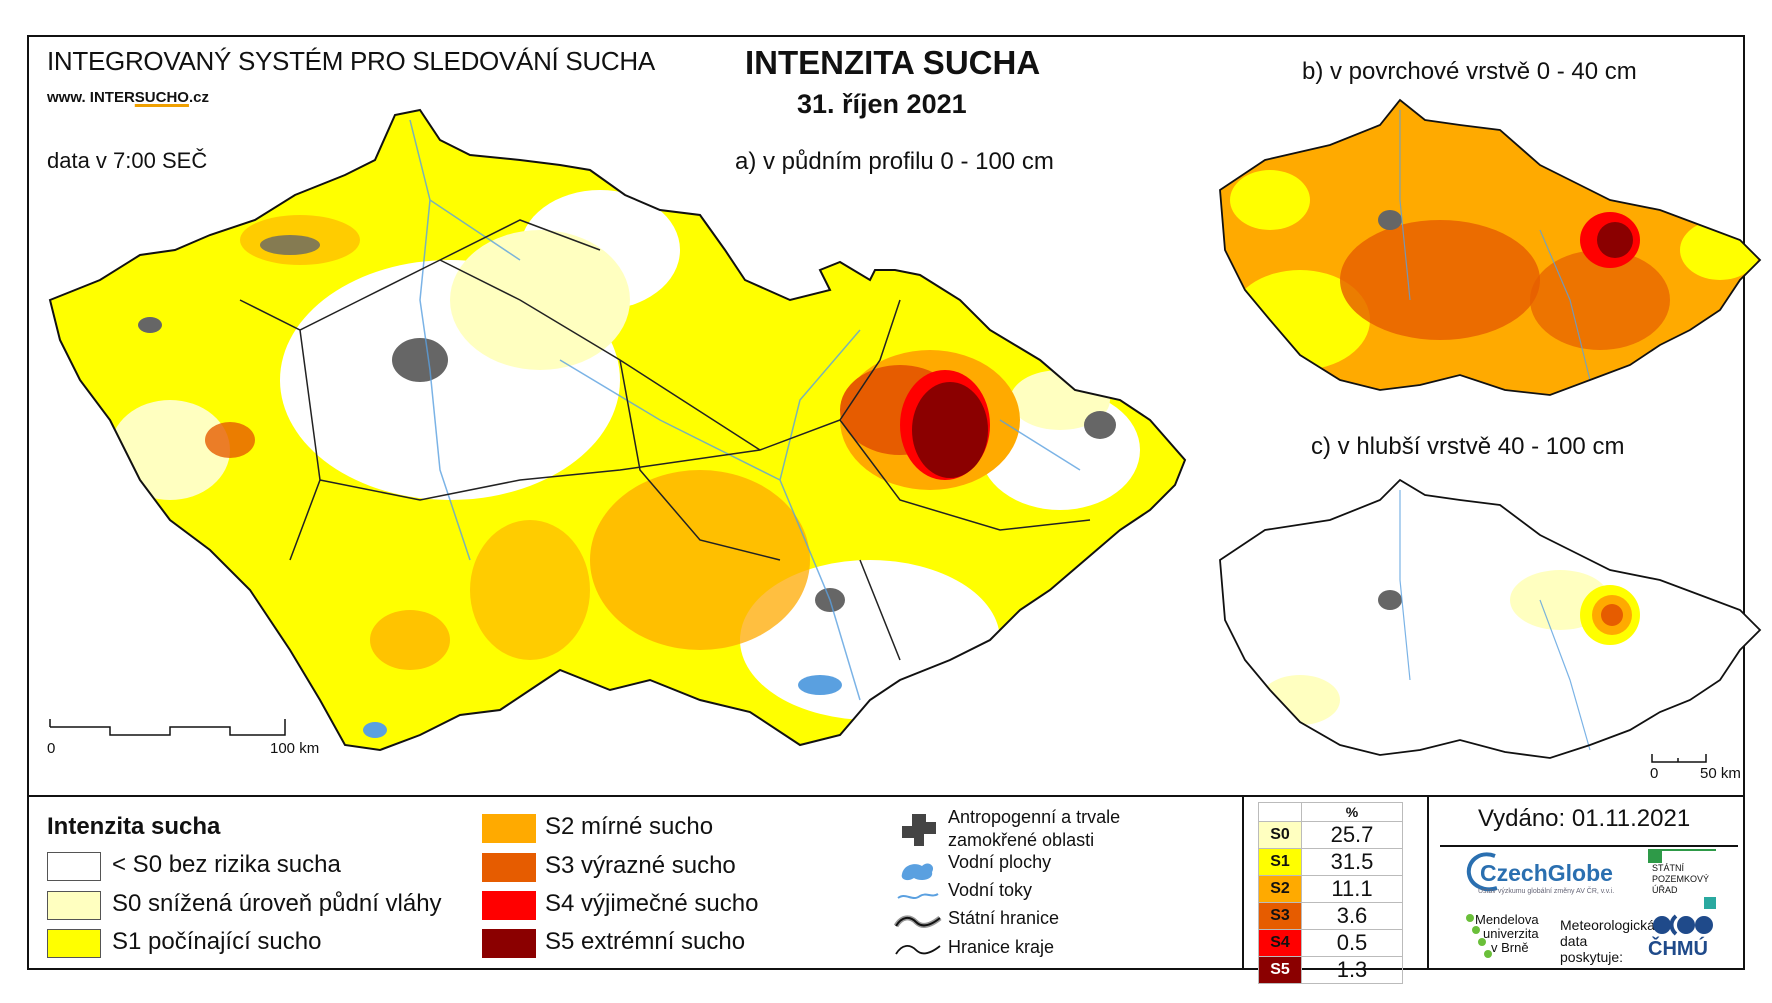 This screenshot has height=1003, width=1772. I want to click on legend-label-s2: S2 mírné sucho, so click(629, 826).